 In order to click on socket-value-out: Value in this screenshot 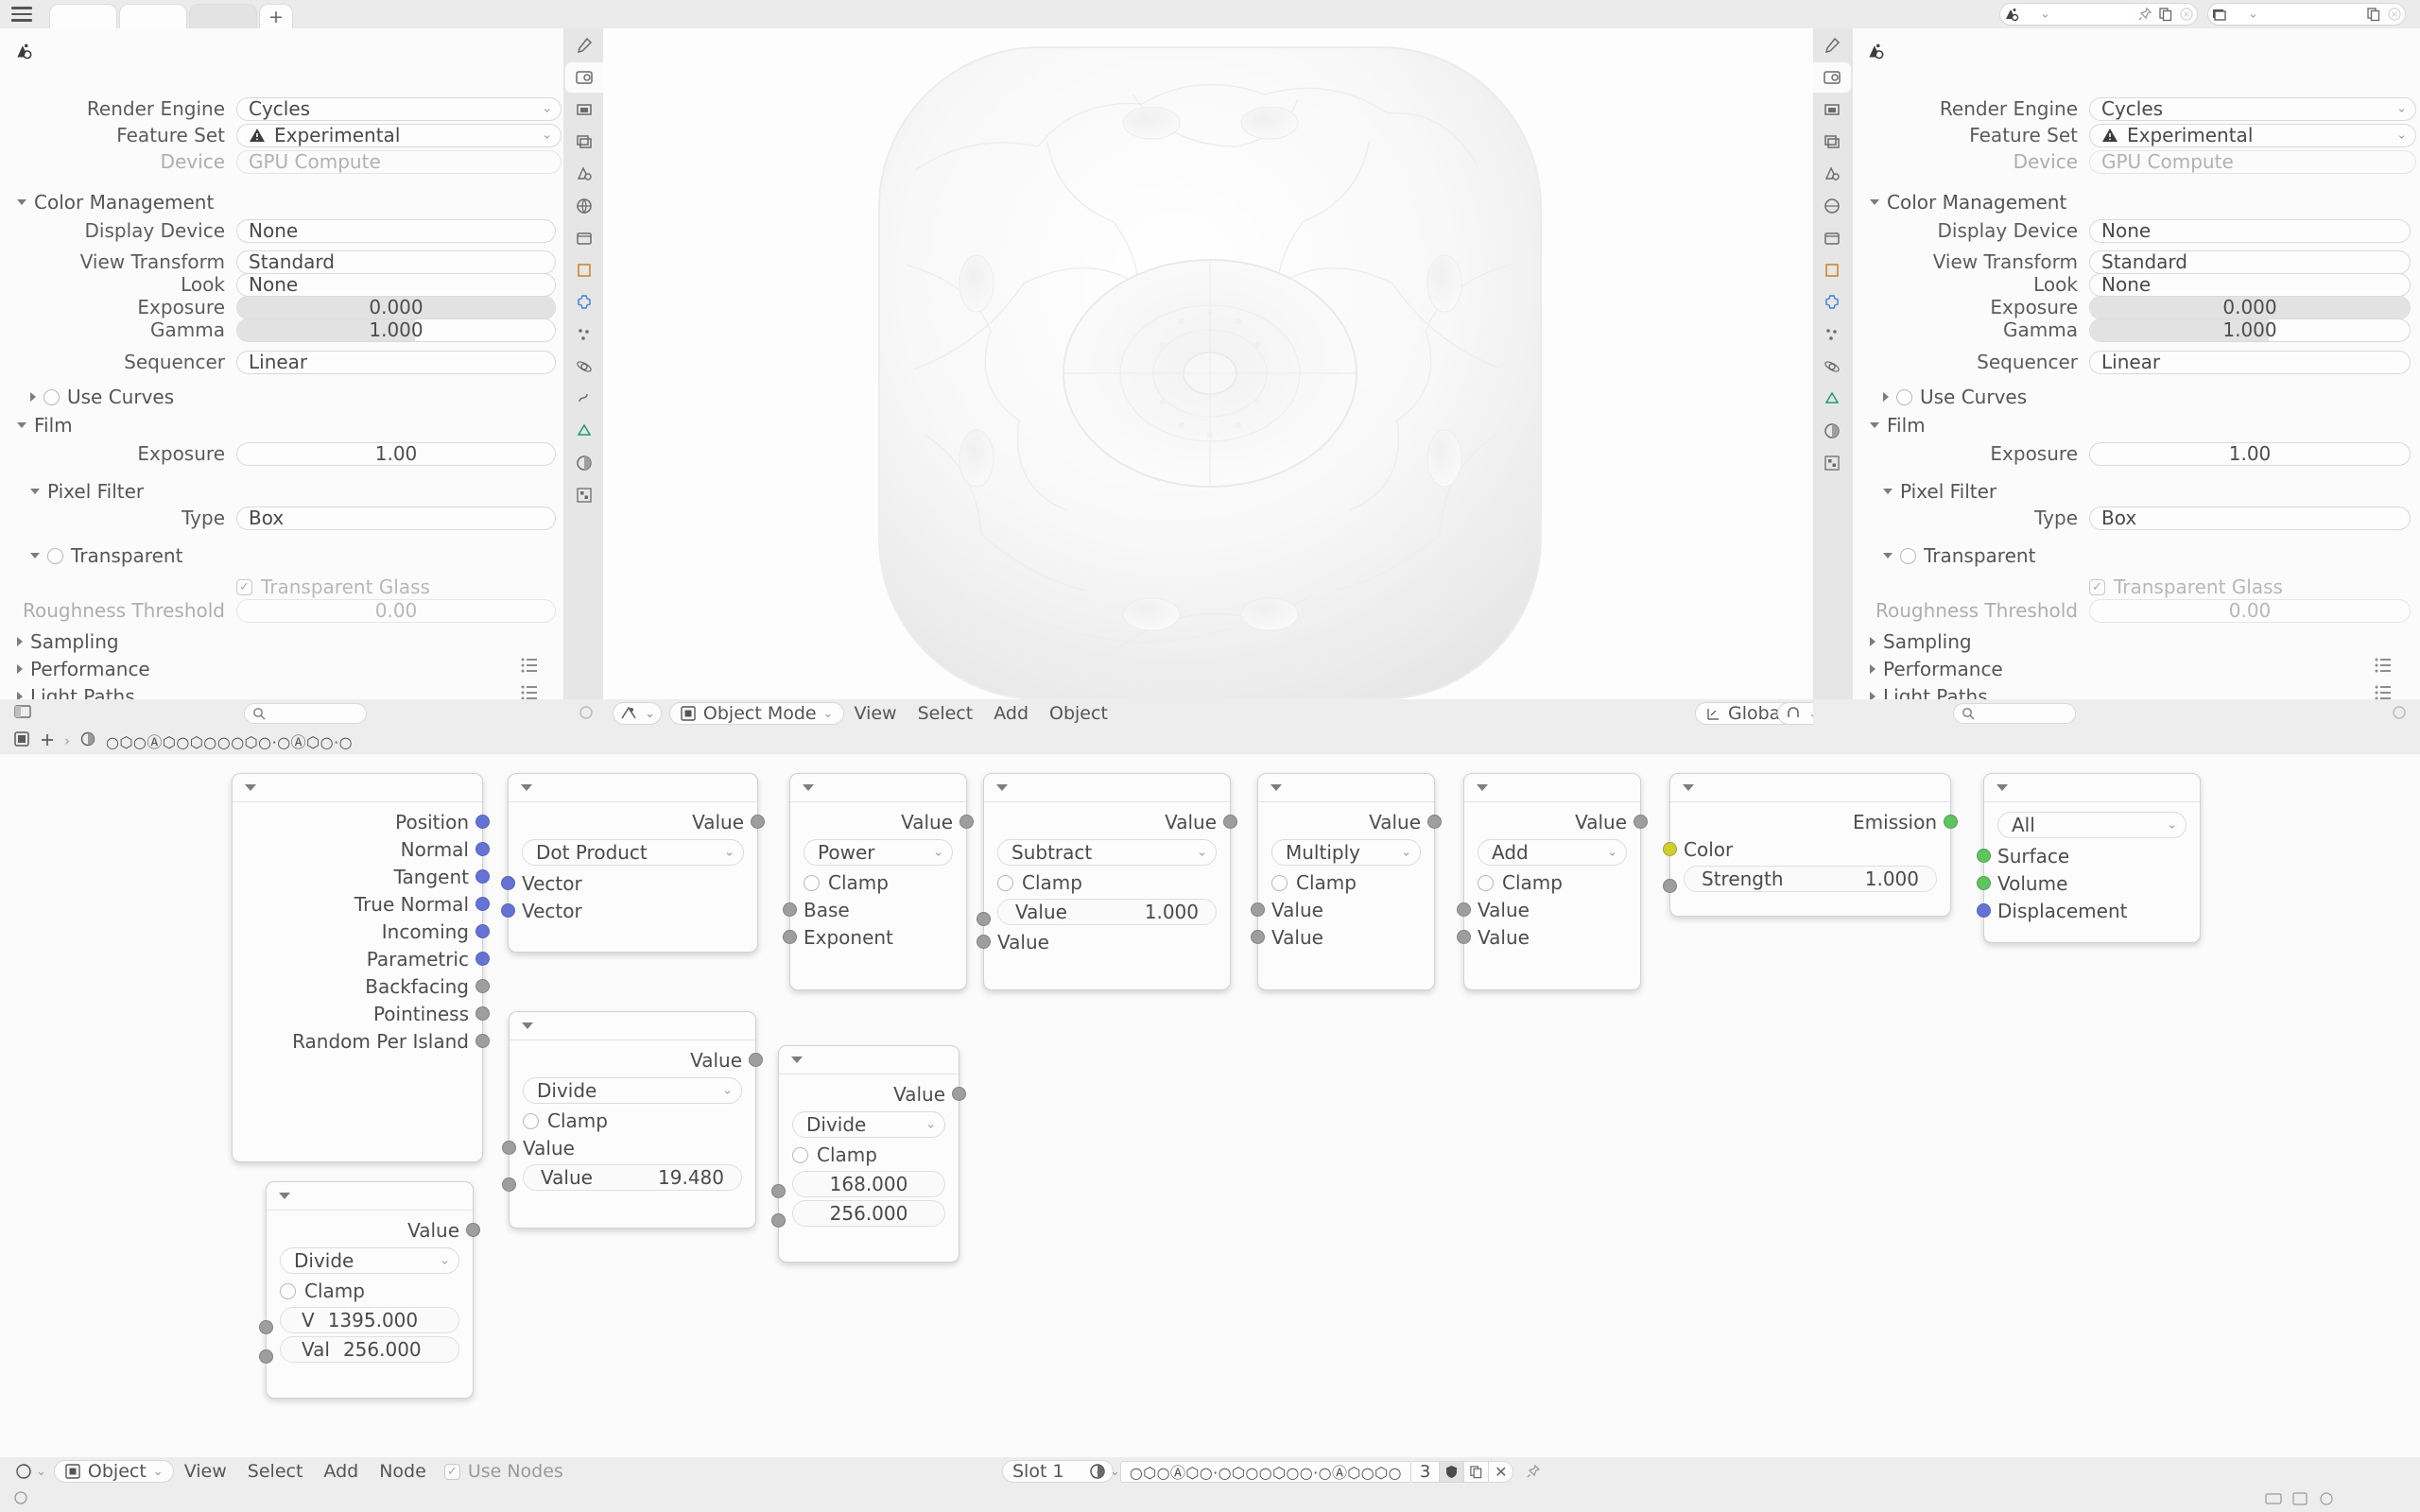, I will do `click(1556, 821)`.